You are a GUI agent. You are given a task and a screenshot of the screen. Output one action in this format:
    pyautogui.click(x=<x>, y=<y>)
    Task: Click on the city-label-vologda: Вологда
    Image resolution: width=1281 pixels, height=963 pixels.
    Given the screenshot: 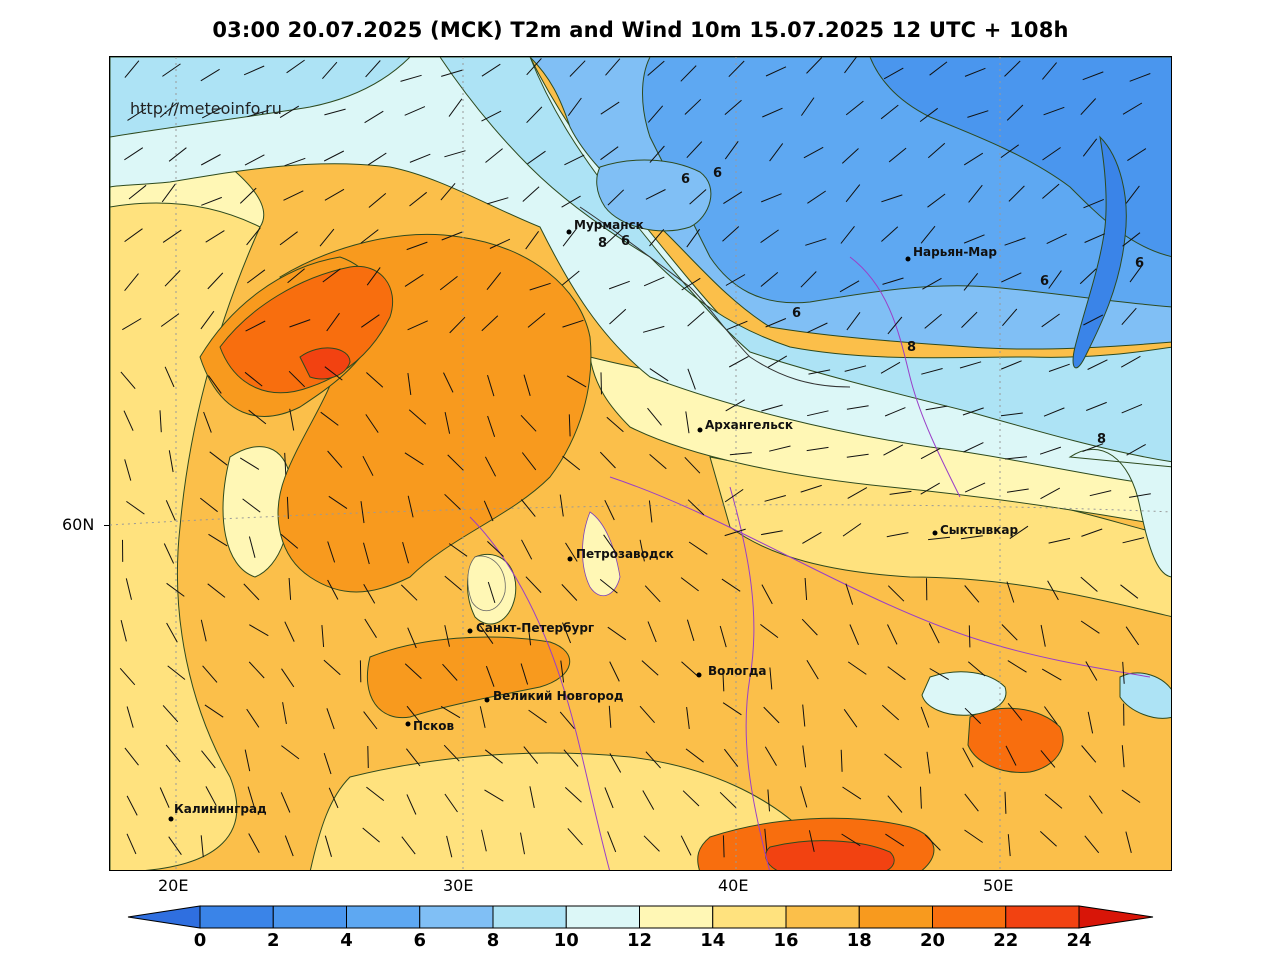 What is the action you would take?
    pyautogui.click(x=737, y=671)
    